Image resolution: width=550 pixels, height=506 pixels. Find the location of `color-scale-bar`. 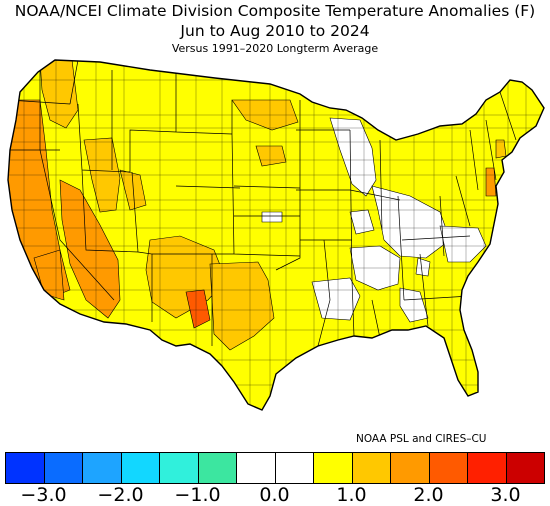

color-scale-bar is located at coordinates (275, 468).